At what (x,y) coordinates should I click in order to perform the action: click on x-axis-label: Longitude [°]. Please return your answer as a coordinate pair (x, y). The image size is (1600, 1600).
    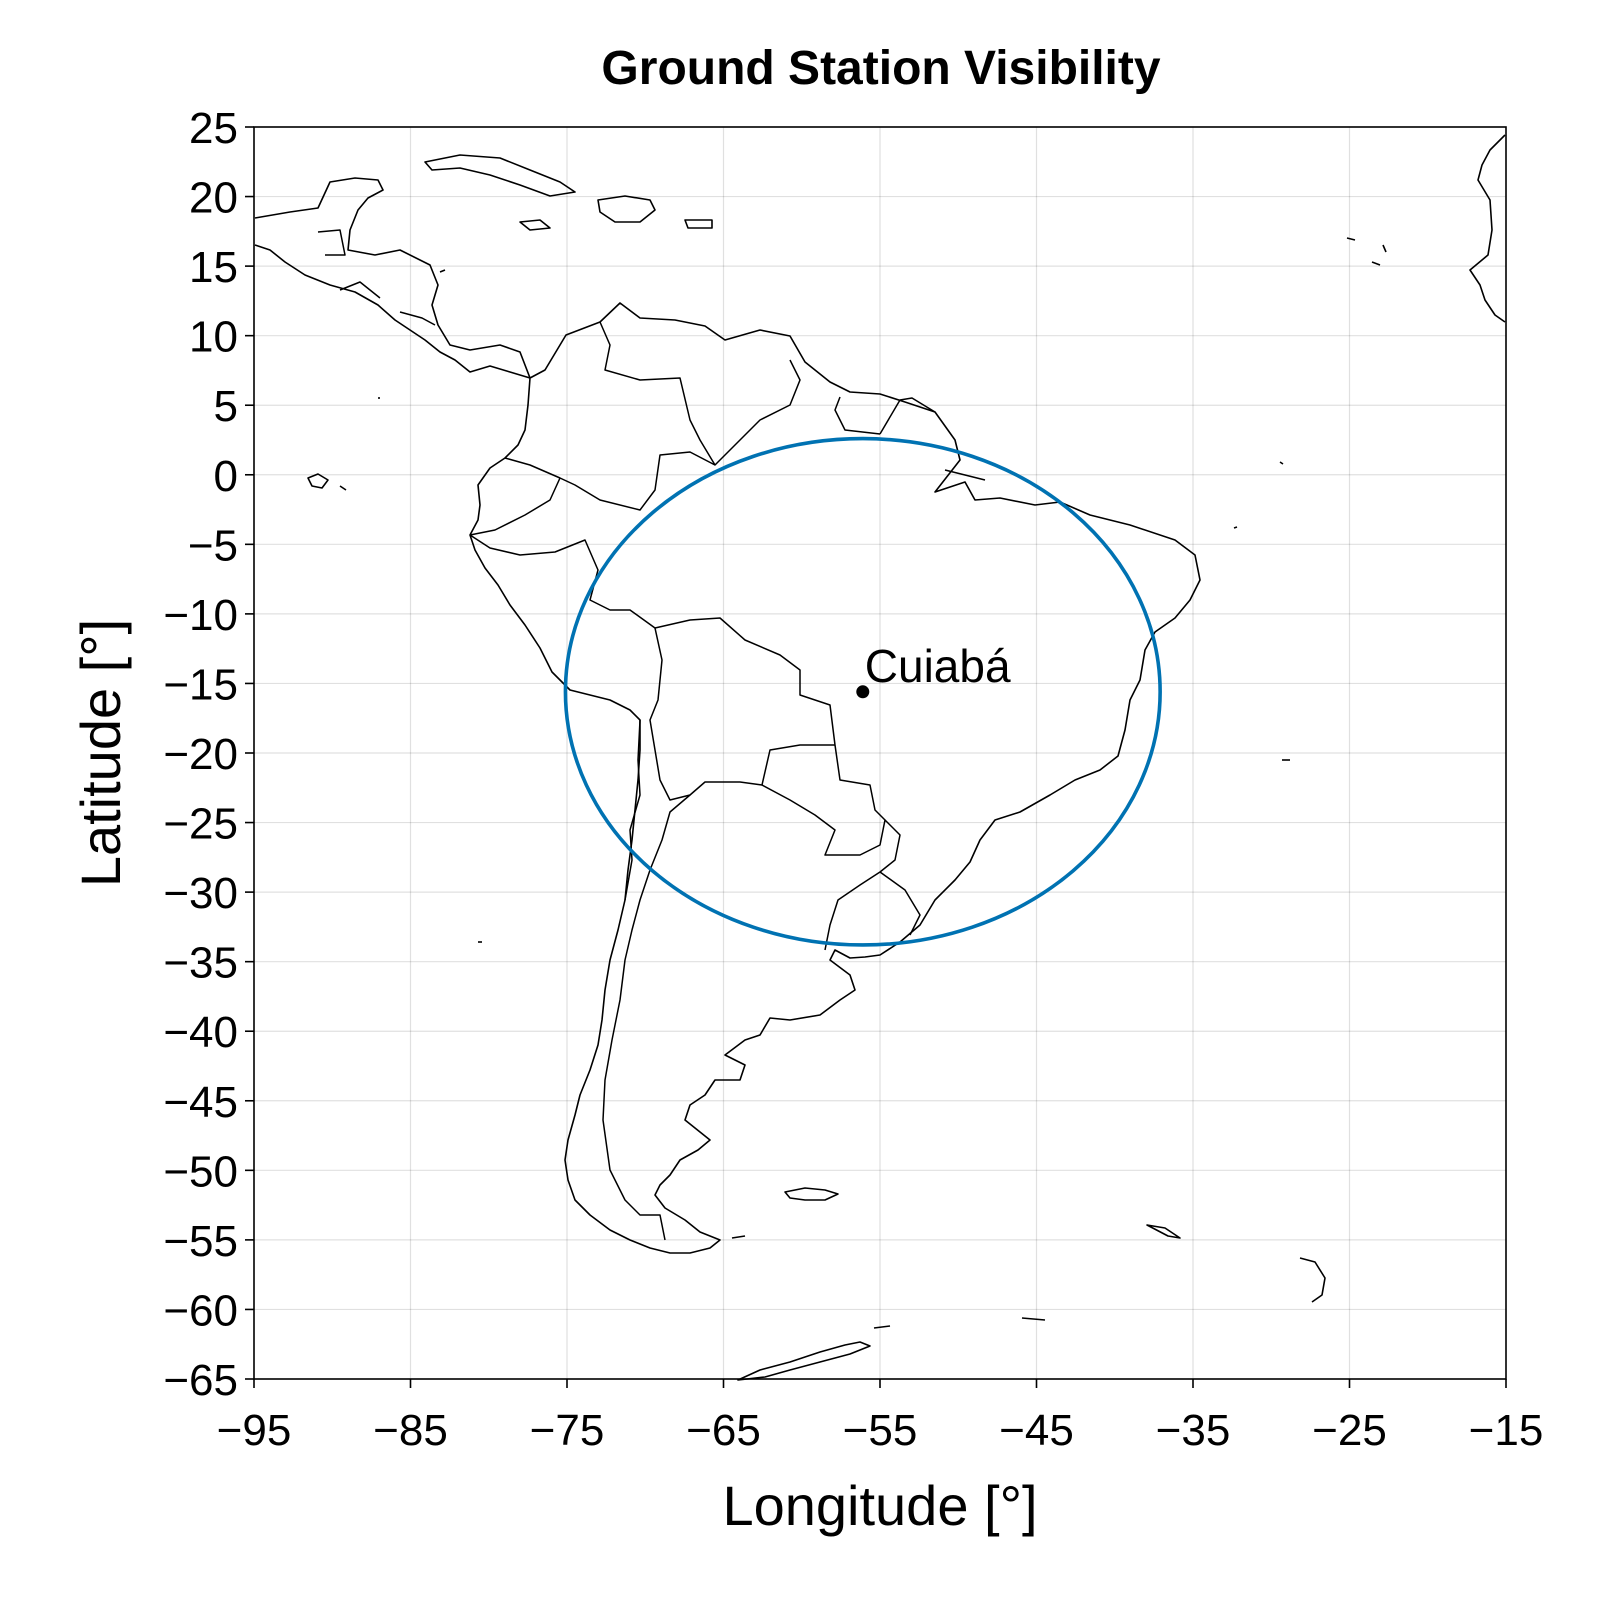
    Looking at the image, I should click on (879, 1505).